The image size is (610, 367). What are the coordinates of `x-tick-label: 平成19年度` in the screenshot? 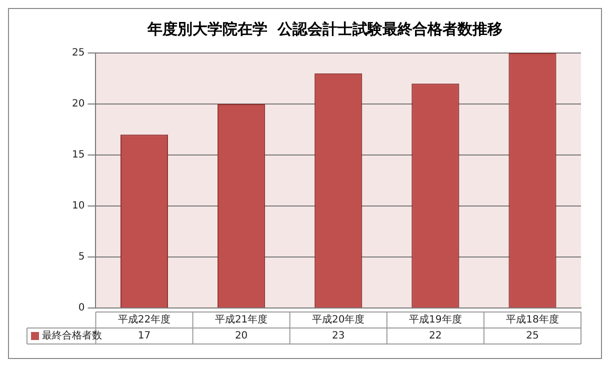 It's located at (435, 320).